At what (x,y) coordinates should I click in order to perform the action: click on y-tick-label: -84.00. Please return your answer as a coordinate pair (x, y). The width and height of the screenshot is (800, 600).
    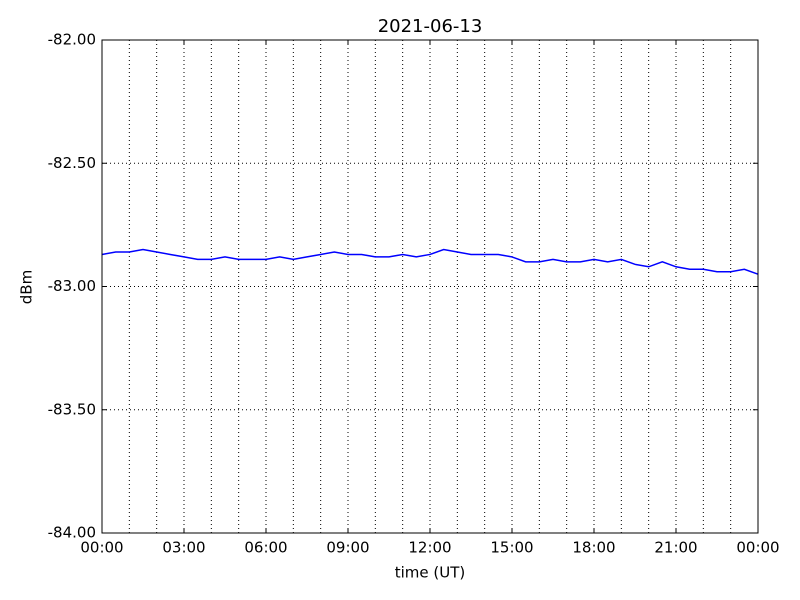
    Looking at the image, I should click on (72, 533).